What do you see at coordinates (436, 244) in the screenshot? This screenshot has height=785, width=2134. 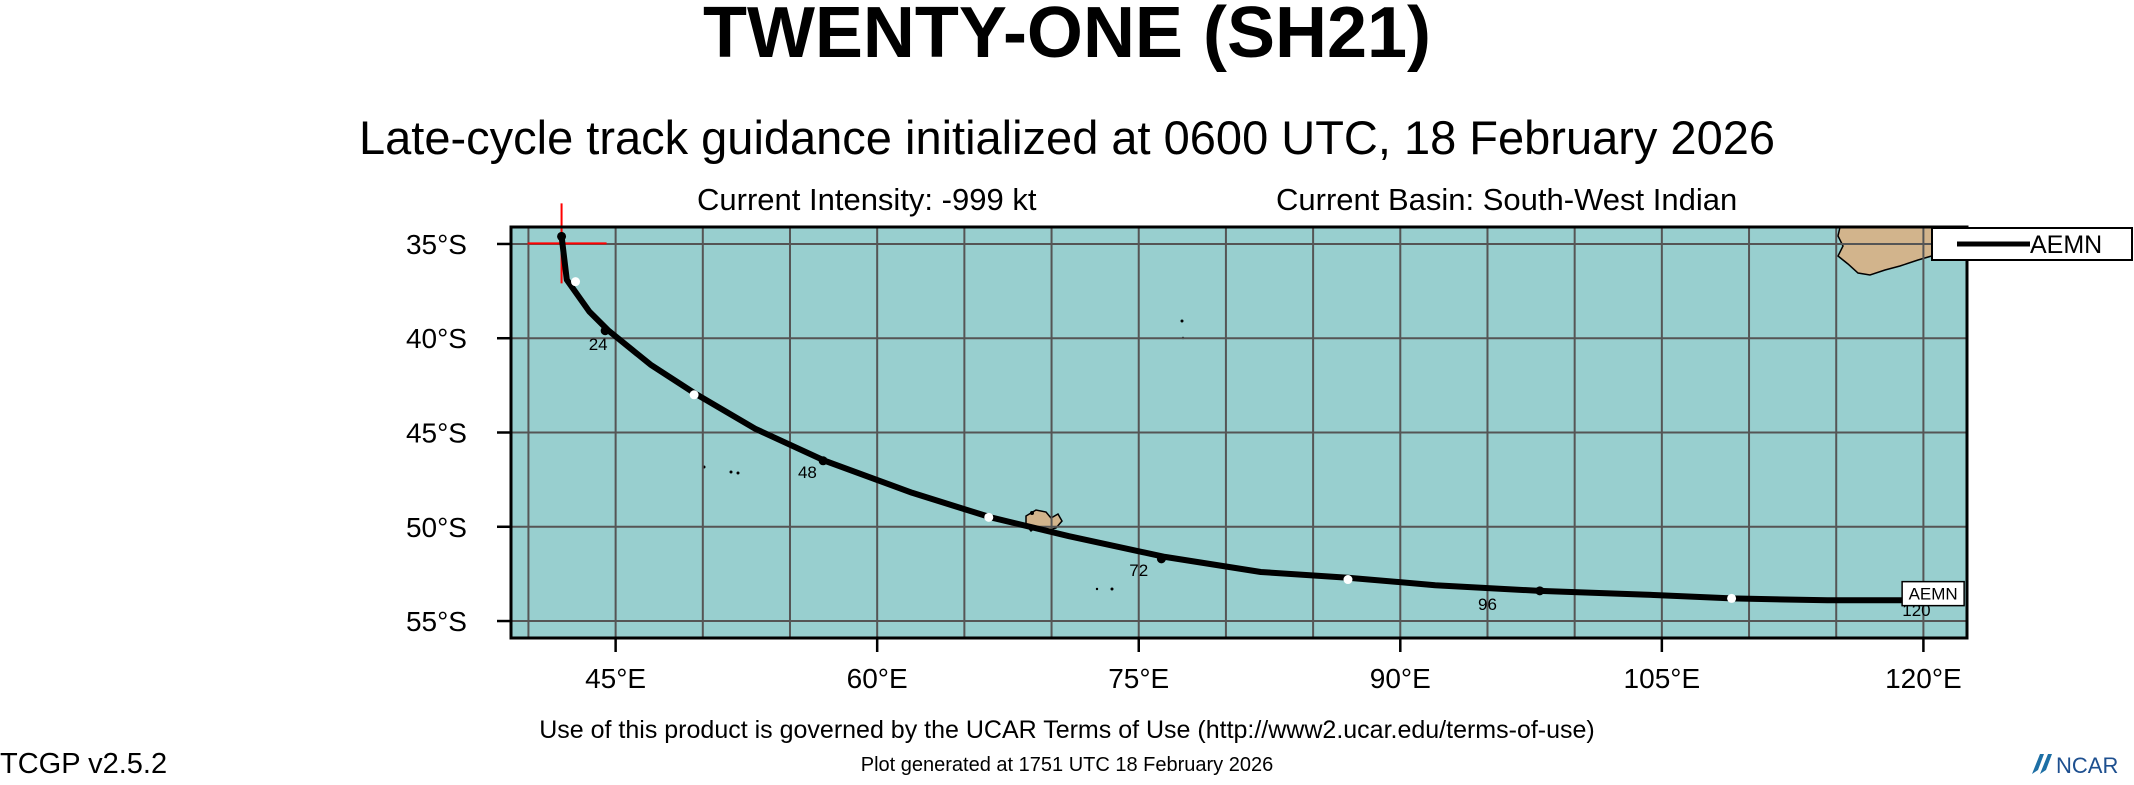 I see `lat-tick-label: 35°S` at bounding box center [436, 244].